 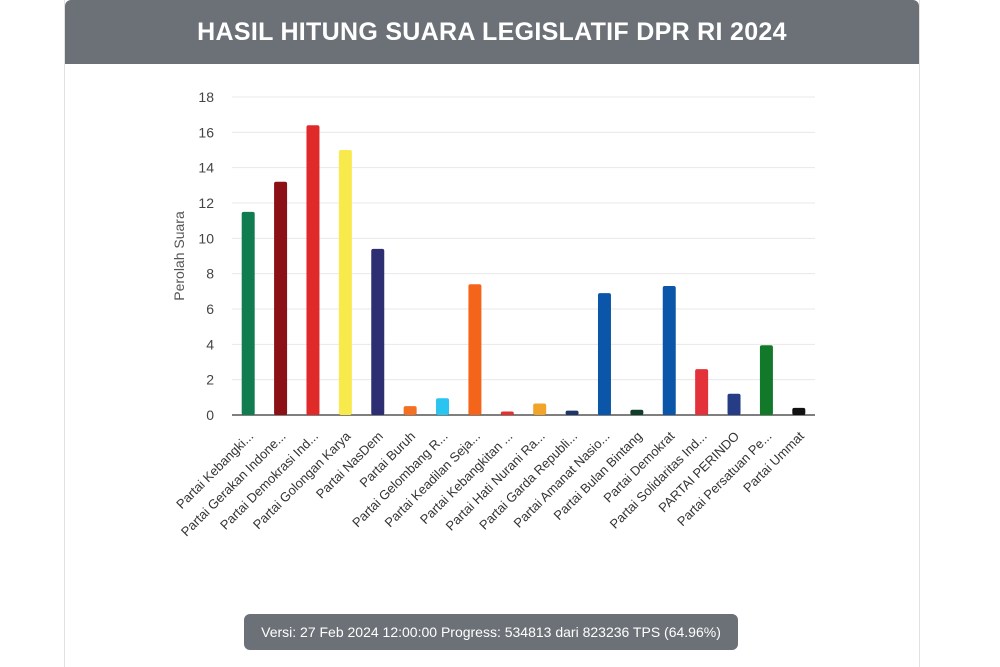 What do you see at coordinates (210, 415) in the screenshot?
I see `y-tick-label: 0` at bounding box center [210, 415].